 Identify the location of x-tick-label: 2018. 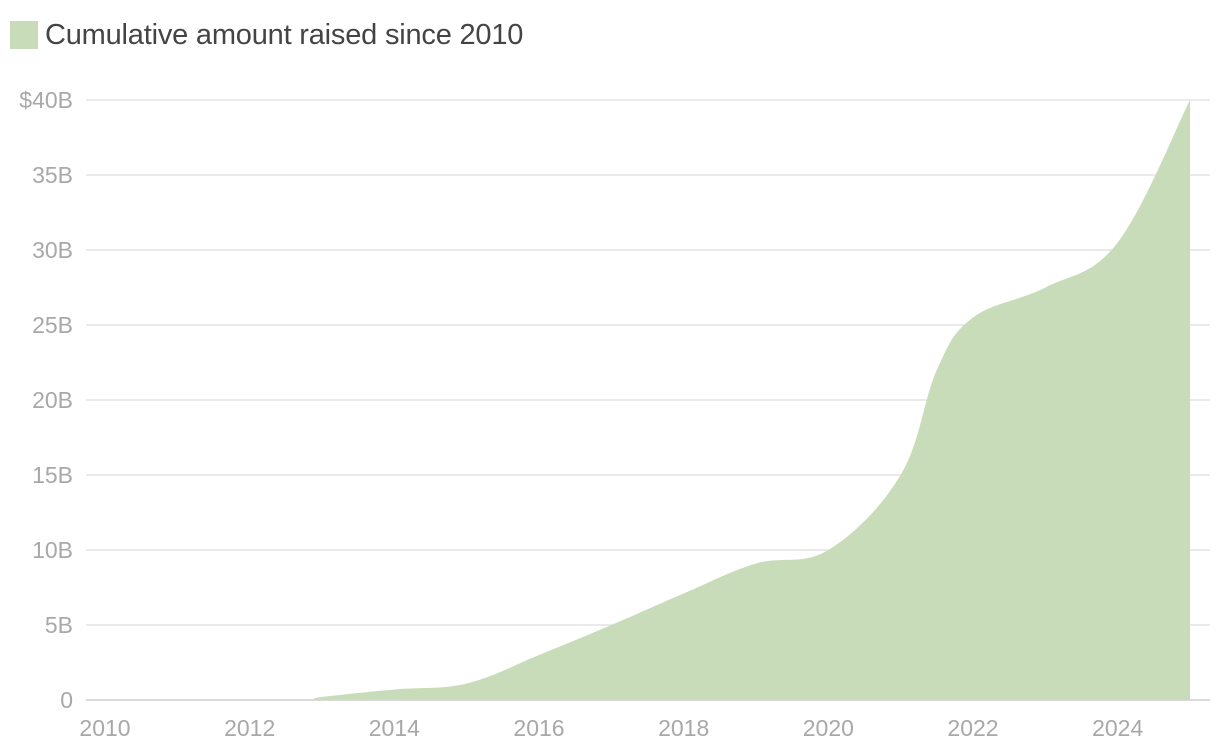
(683, 728).